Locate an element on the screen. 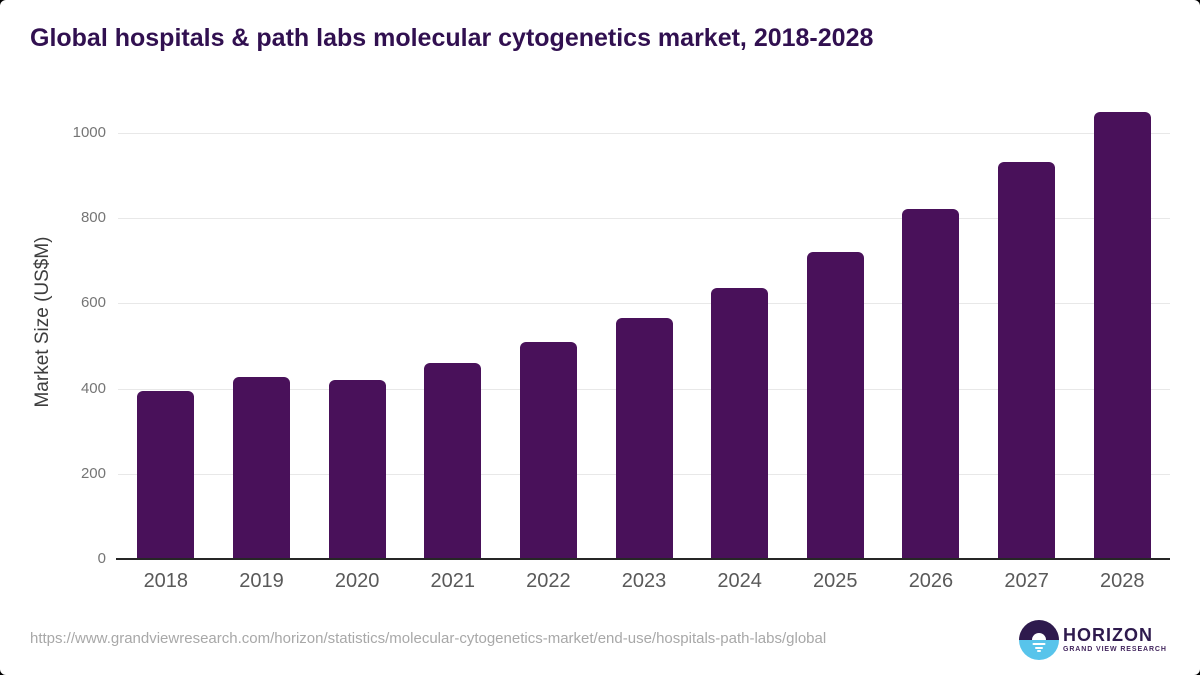 The width and height of the screenshot is (1200, 675). y-tick-label-600: 600 is located at coordinates (93, 303).